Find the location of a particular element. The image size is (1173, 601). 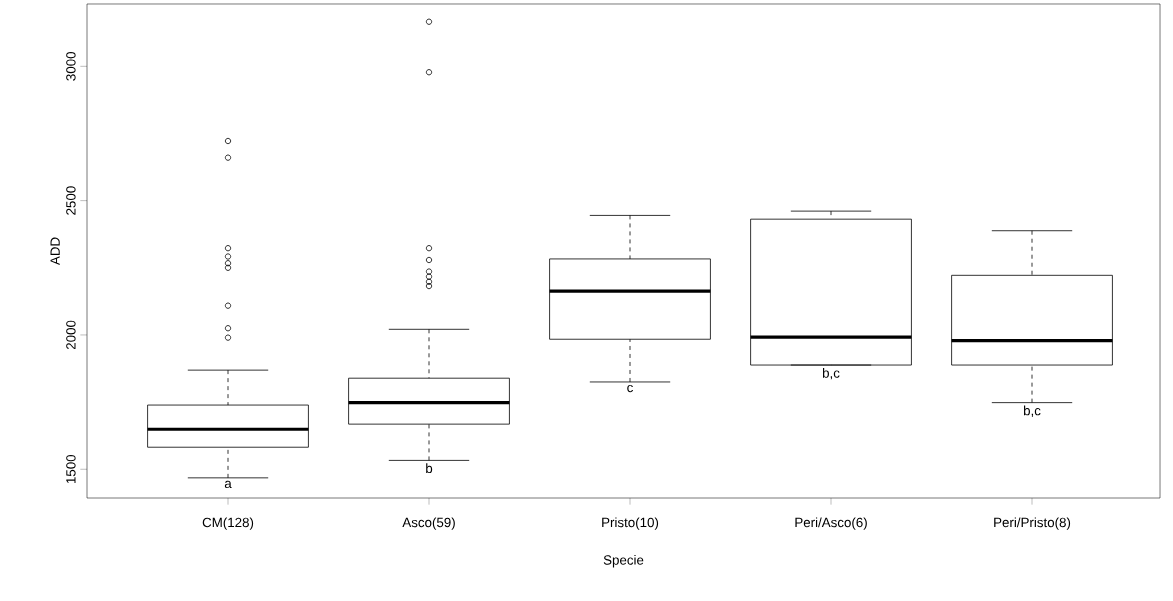

x-tick-label: CM(128) is located at coordinates (228, 523).